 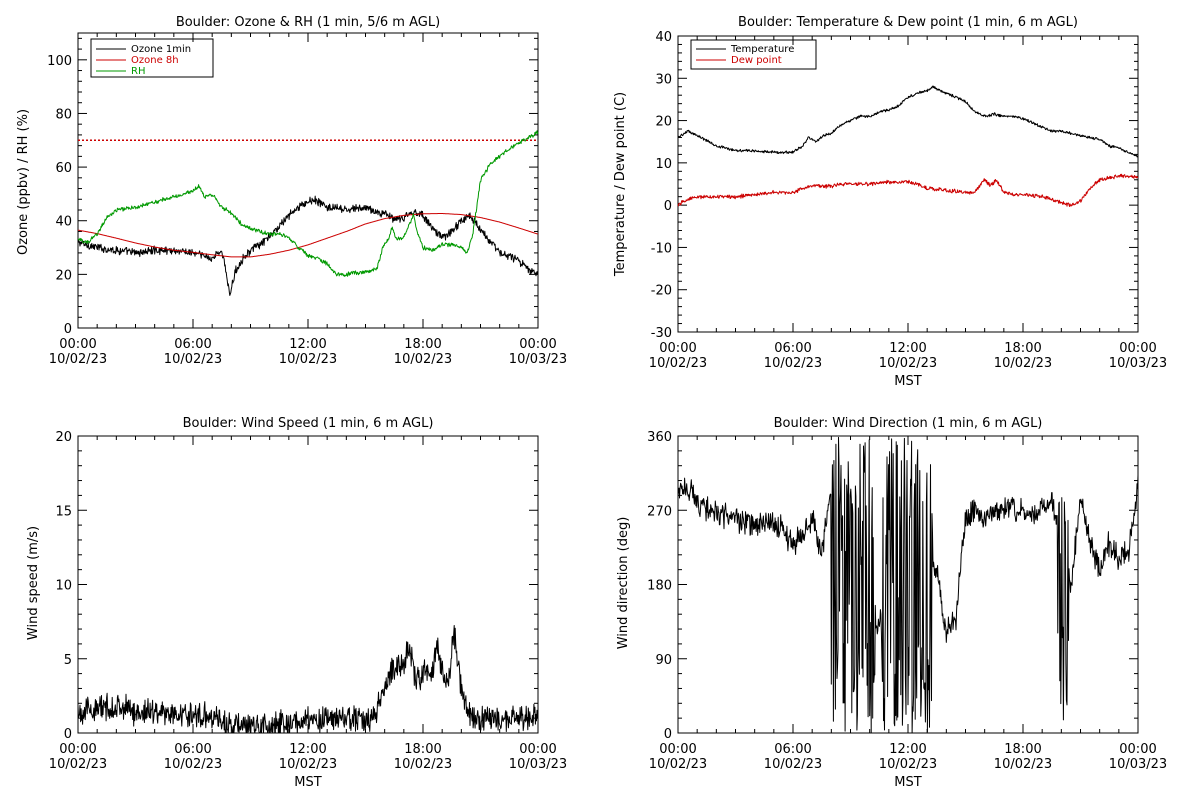 I want to click on y-tick-label: 100, so click(x=59, y=61).